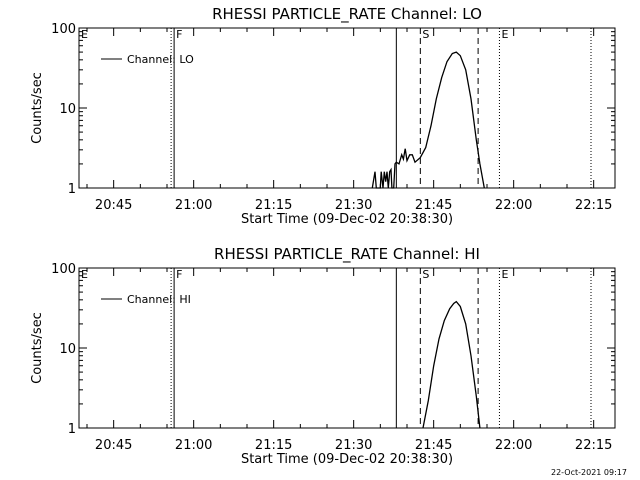 The height and width of the screenshot is (480, 640). What do you see at coordinates (160, 59) in the screenshot?
I see `legend-entry: Channel: LO` at bounding box center [160, 59].